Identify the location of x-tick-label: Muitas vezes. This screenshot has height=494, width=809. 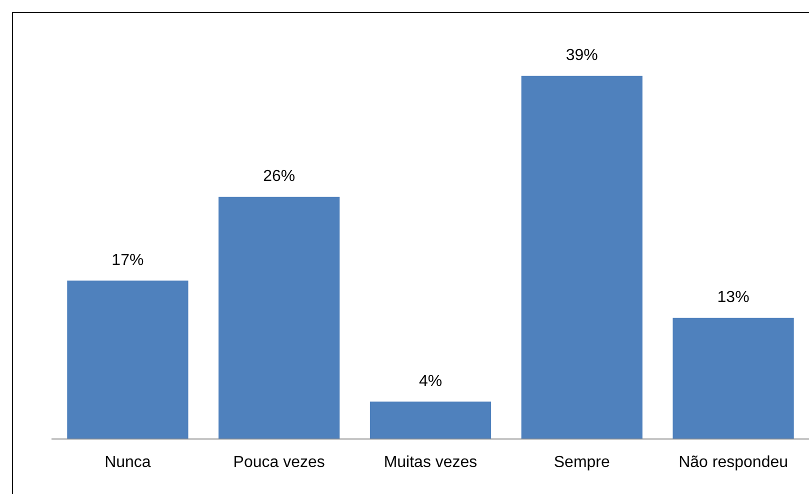
(431, 462).